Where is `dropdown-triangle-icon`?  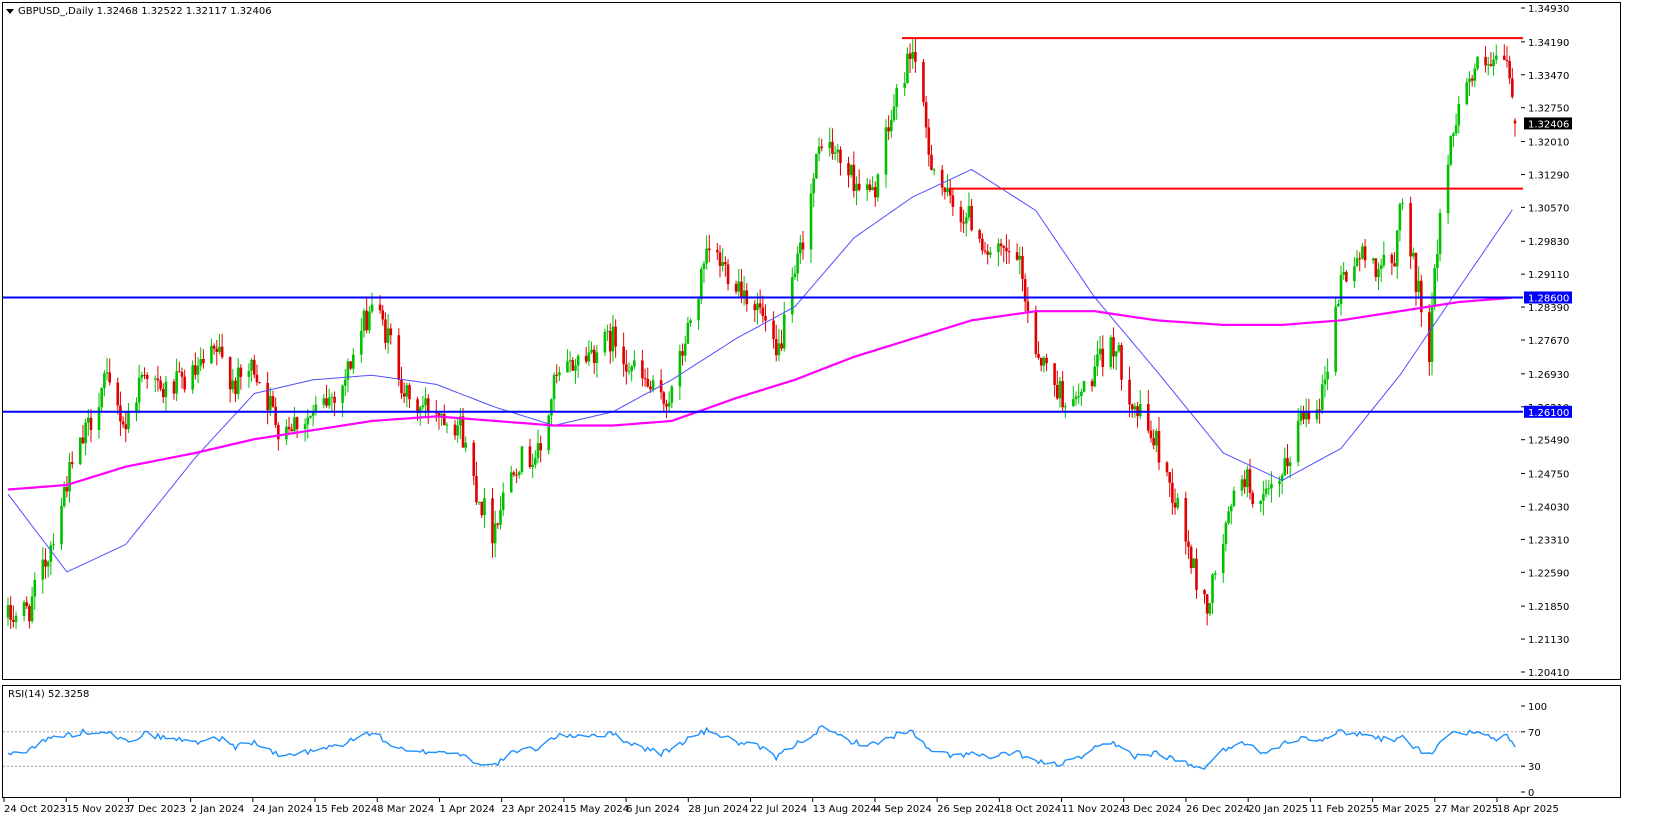 dropdown-triangle-icon is located at coordinates (10, 11).